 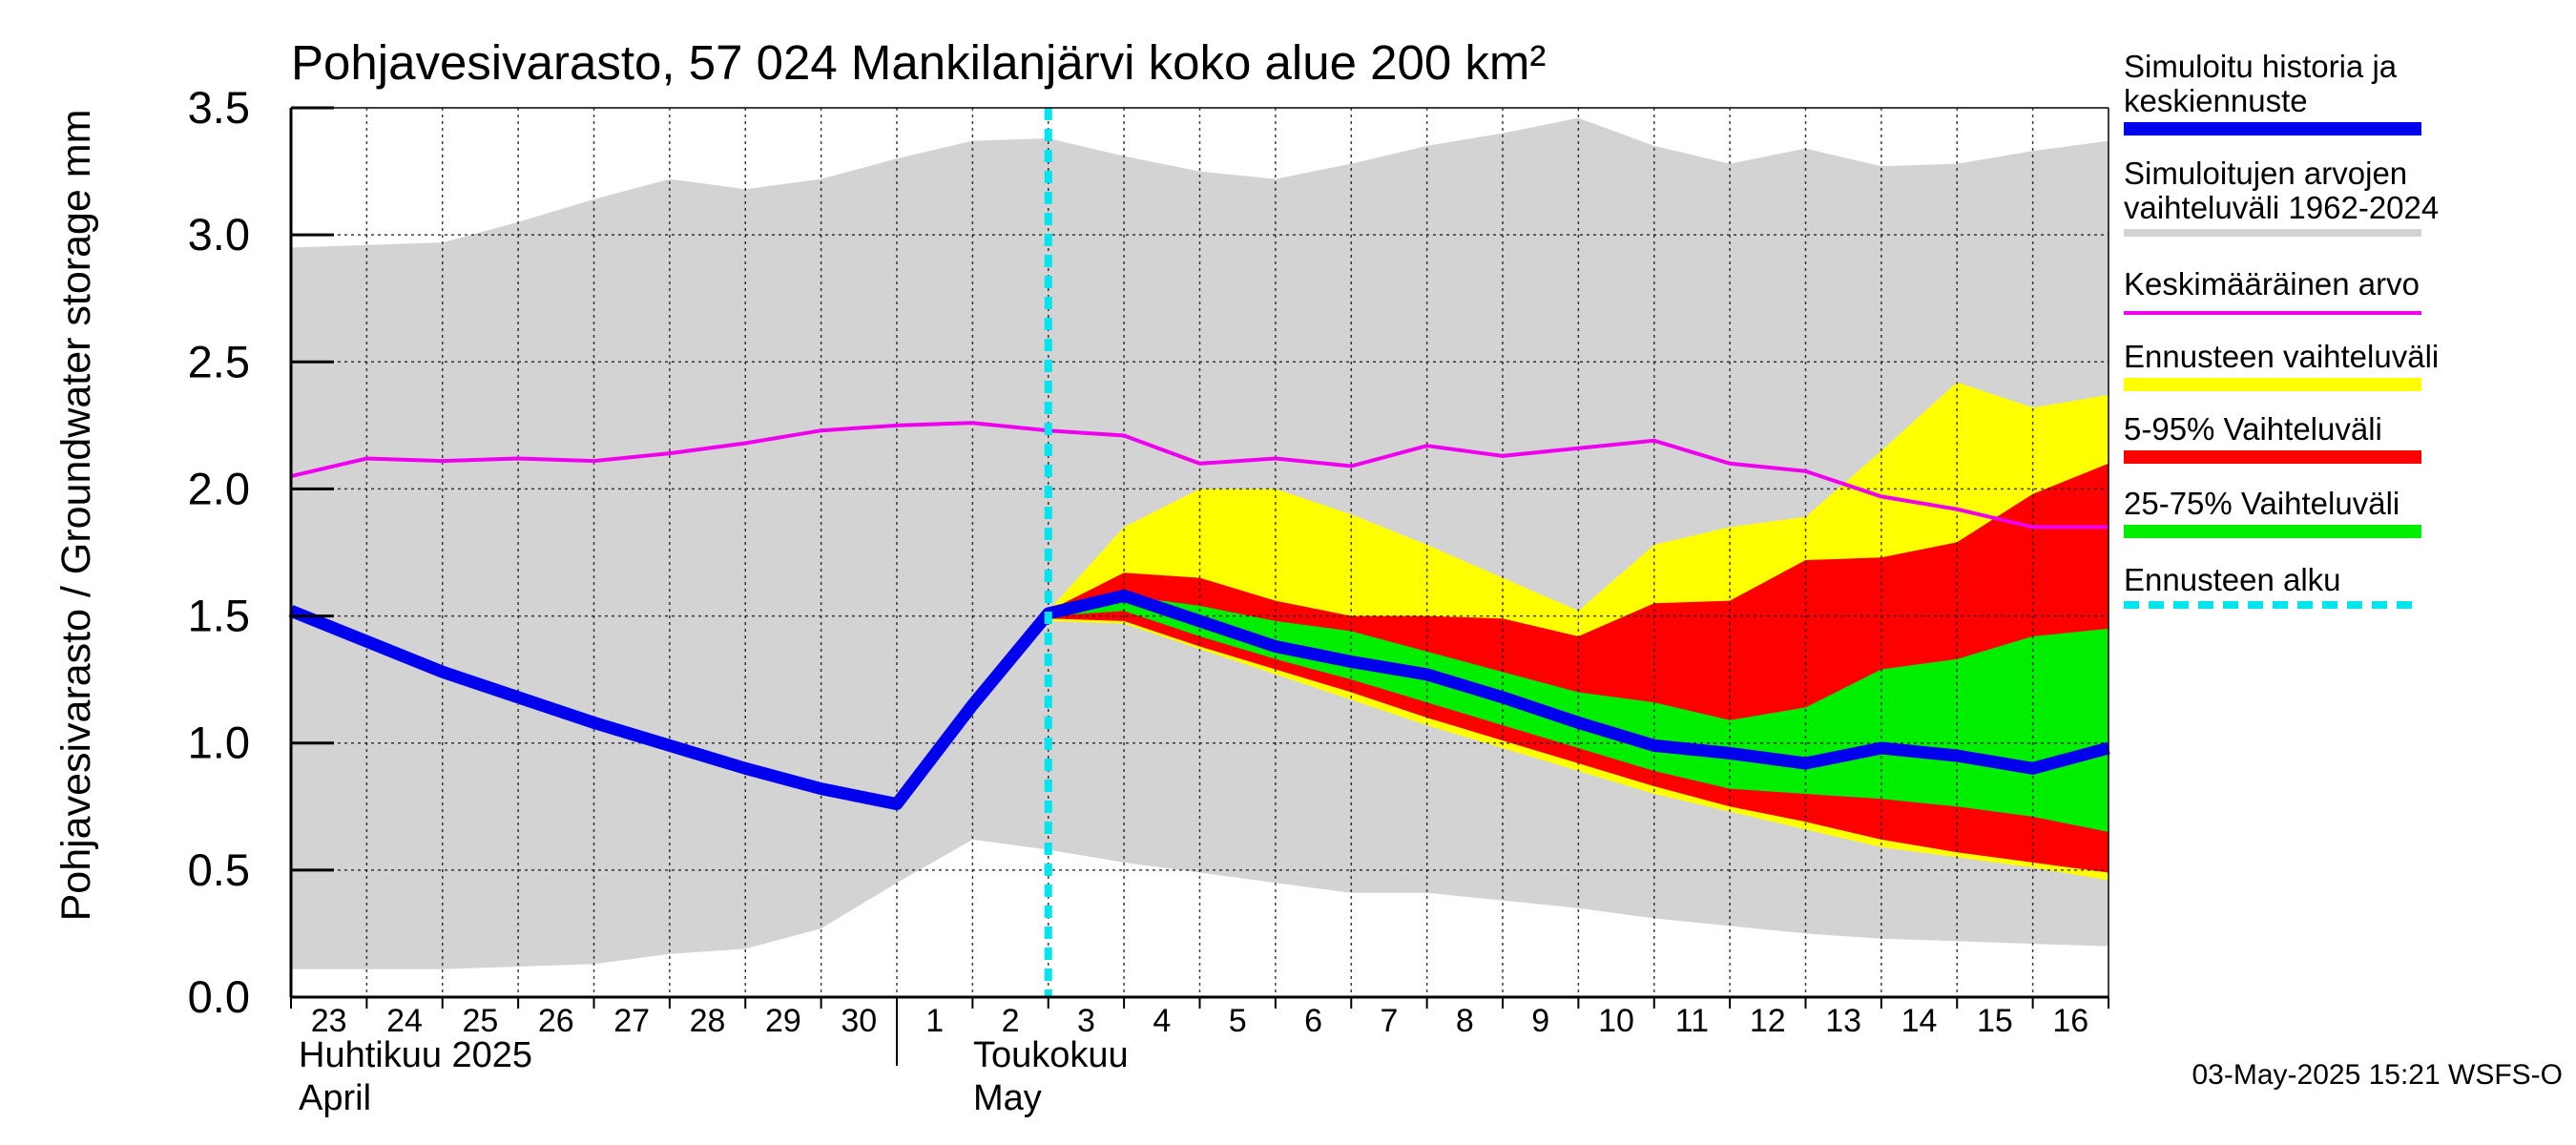 I want to click on legend-label: Ennusteen alku, so click(x=2232, y=579).